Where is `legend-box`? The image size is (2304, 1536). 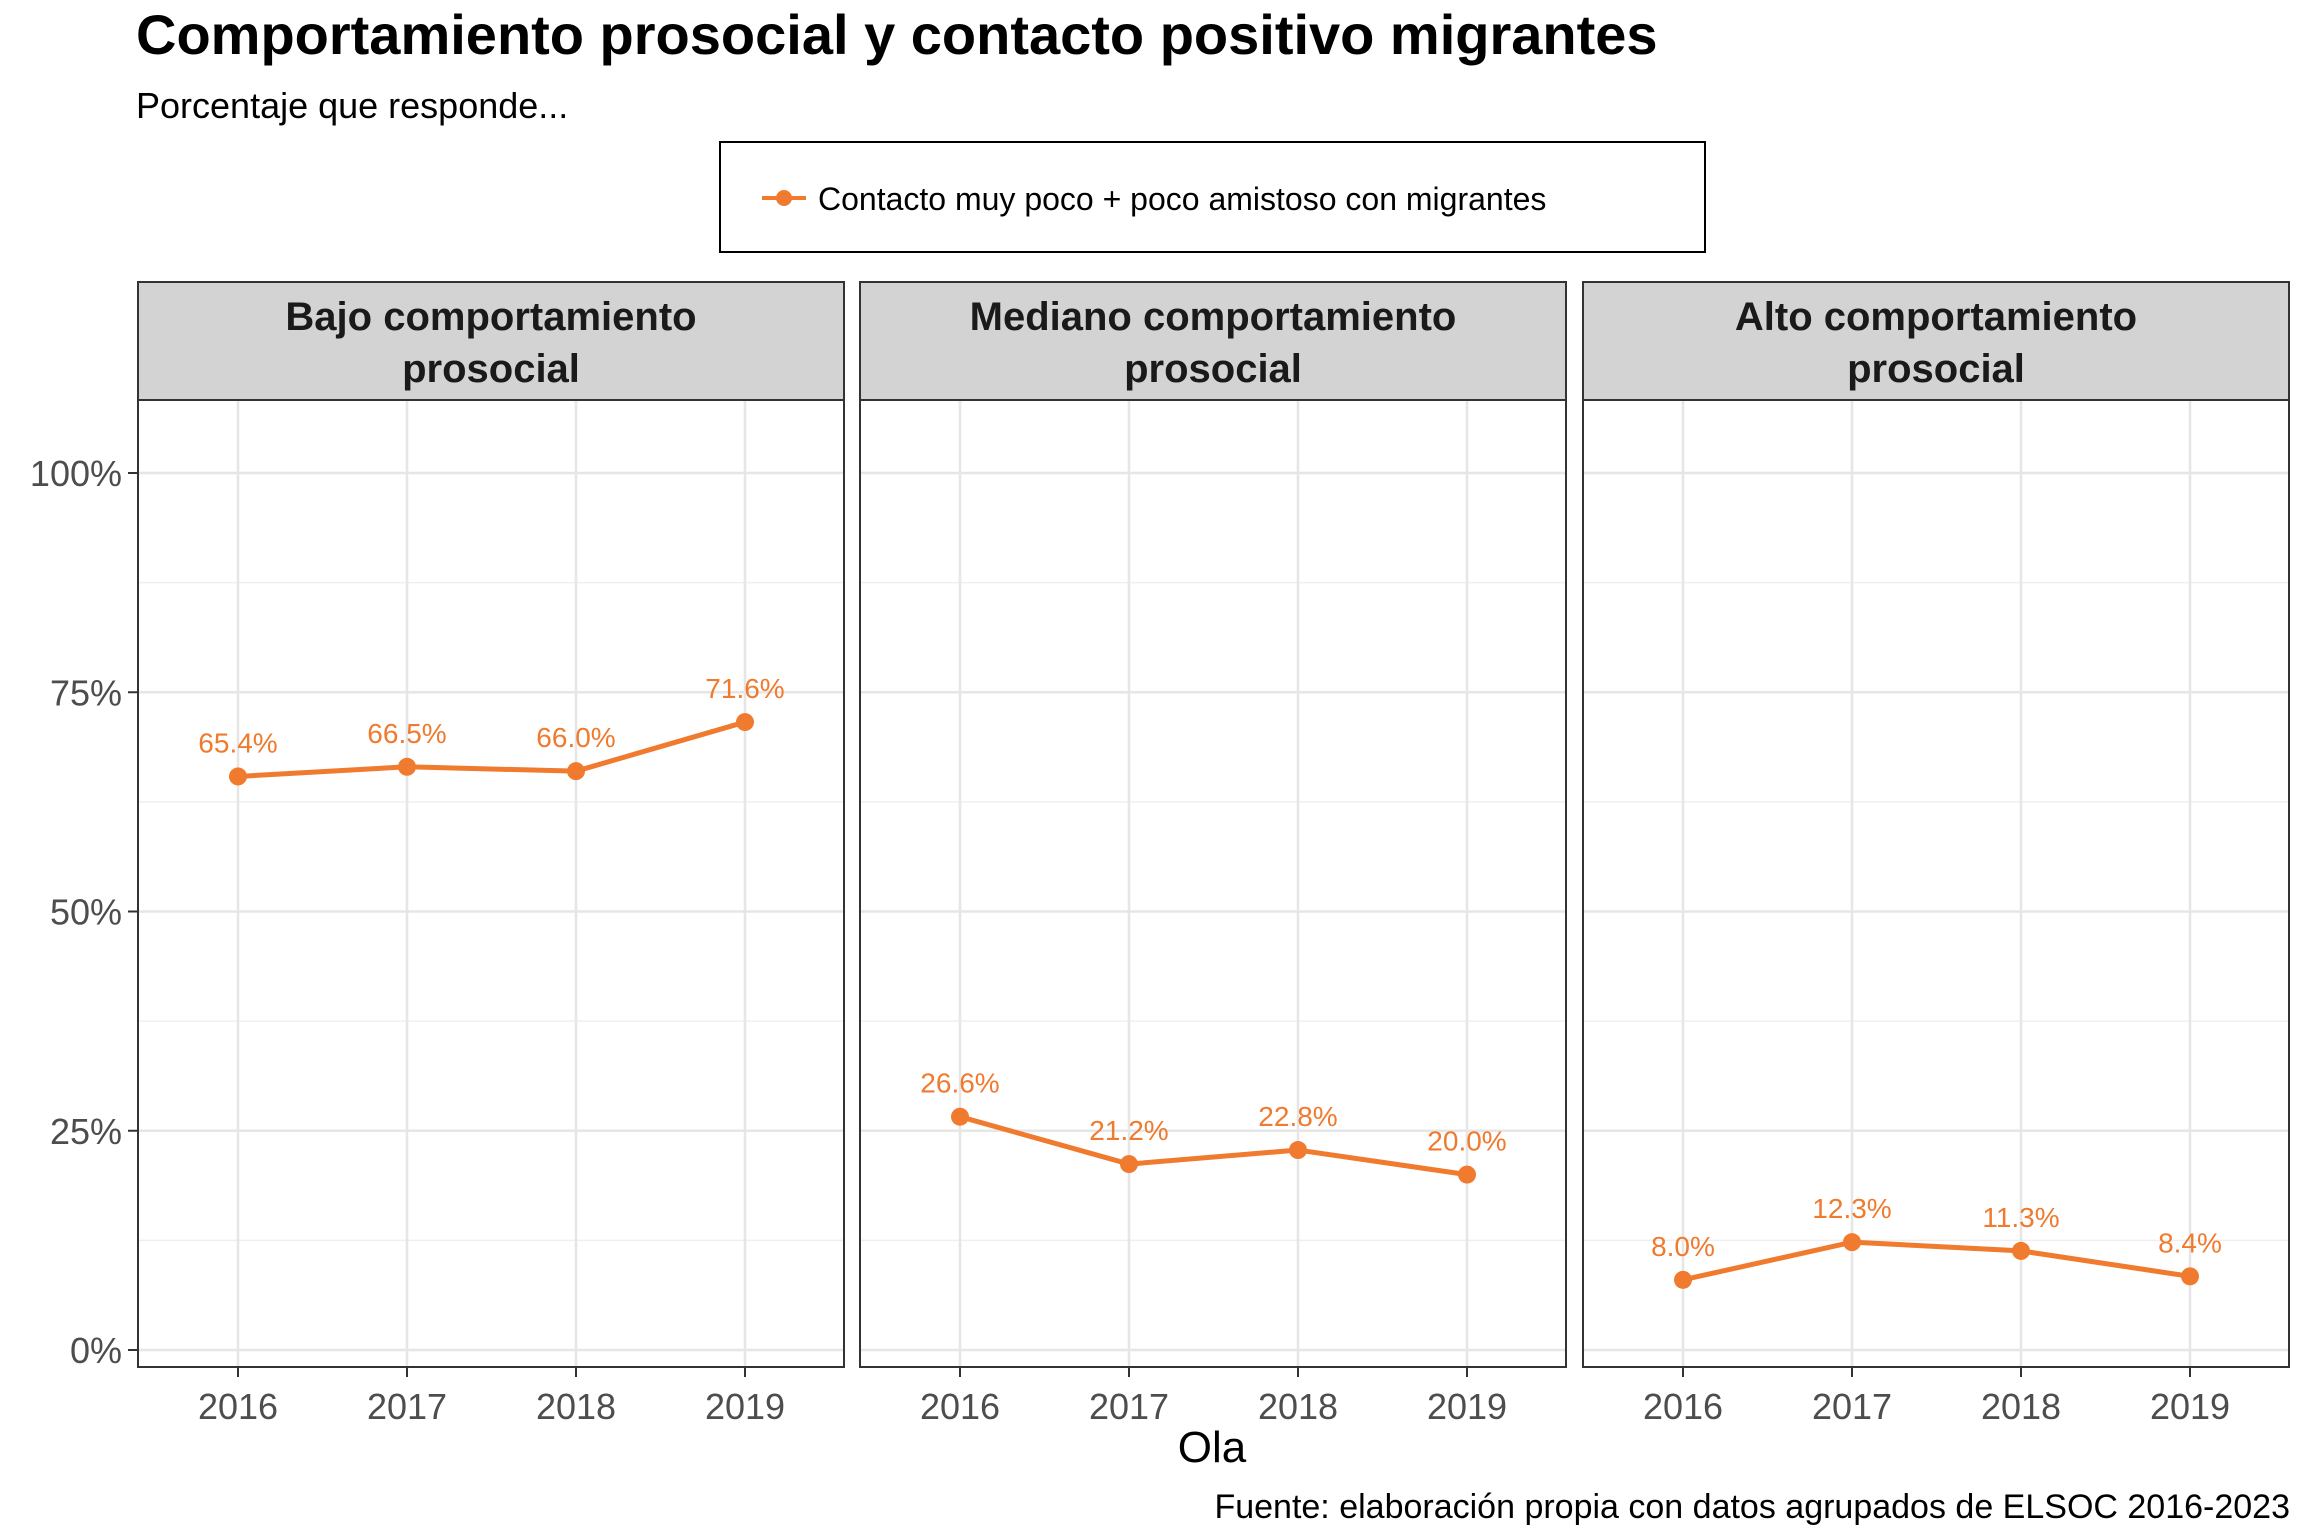 legend-box is located at coordinates (1212, 197).